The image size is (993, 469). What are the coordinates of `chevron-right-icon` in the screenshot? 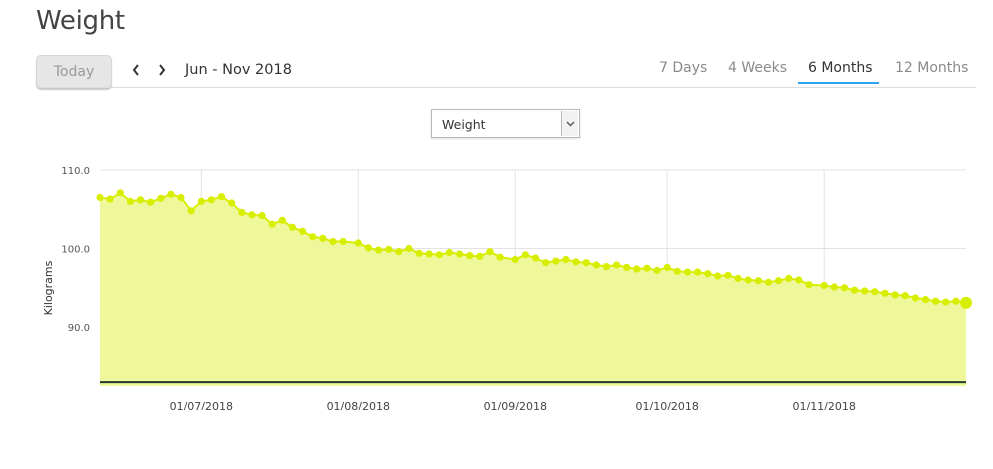 It's located at (162, 70).